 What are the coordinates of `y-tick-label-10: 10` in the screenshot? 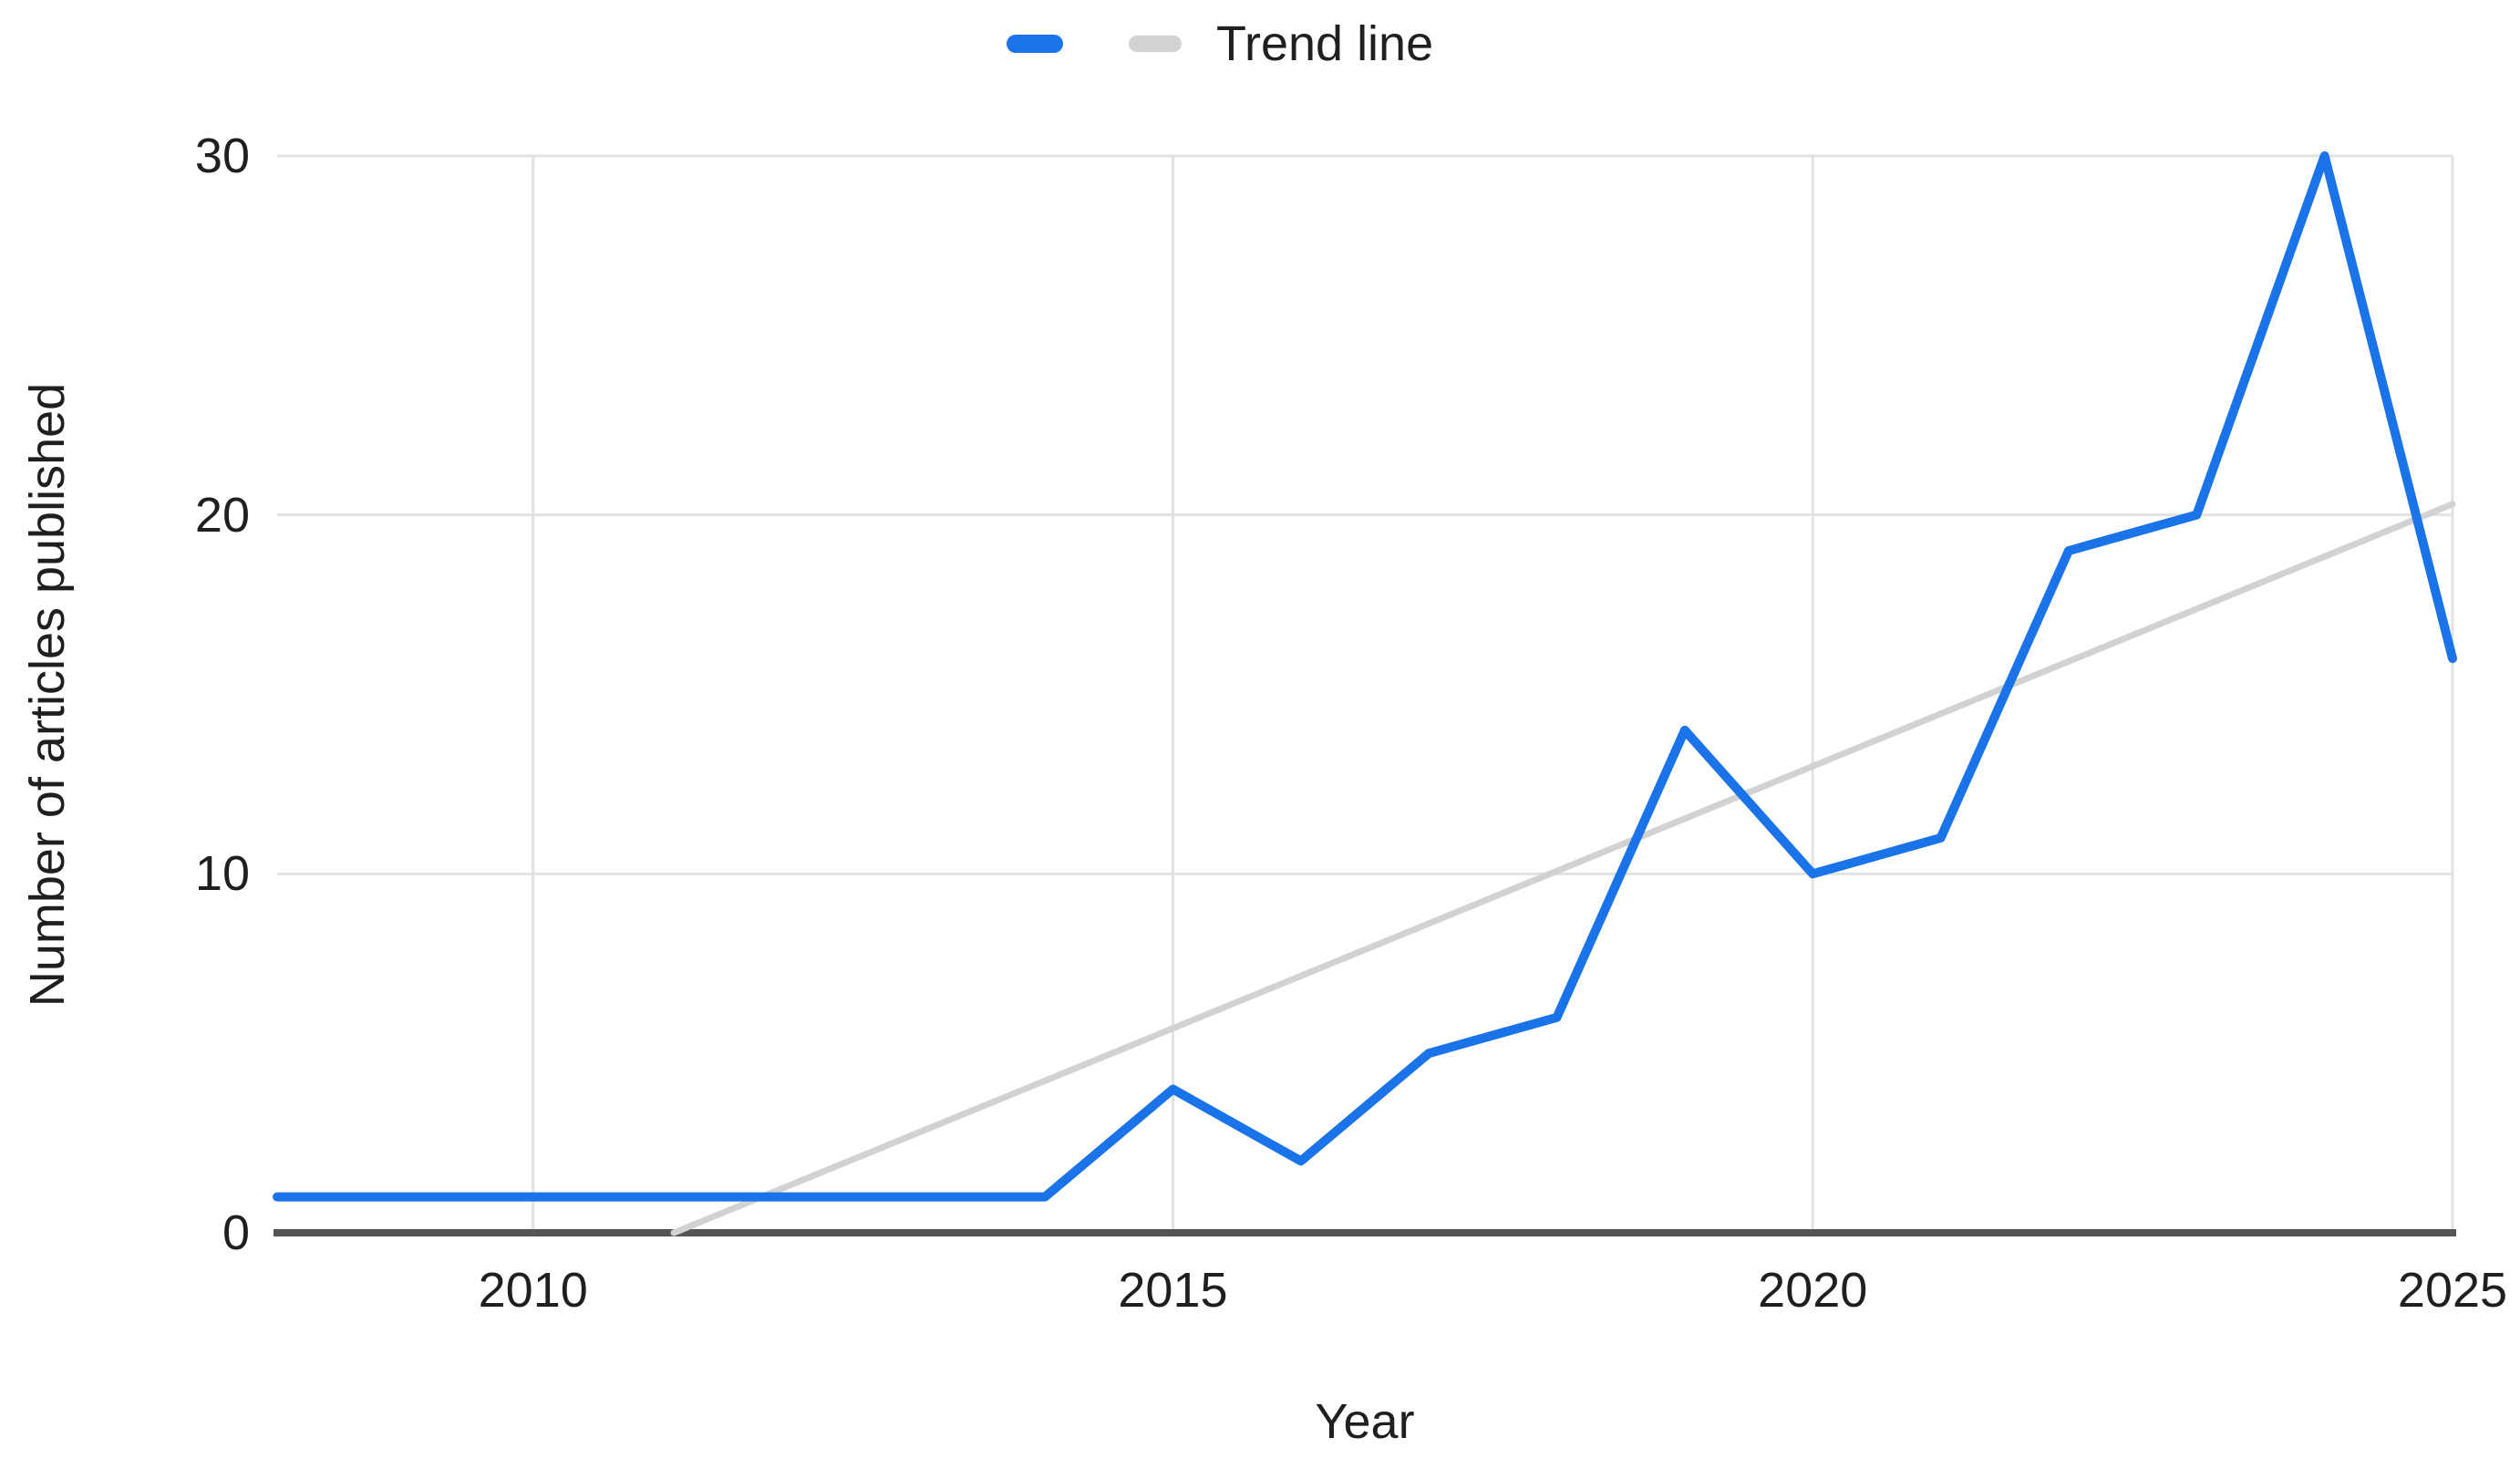 It's located at (222, 874).